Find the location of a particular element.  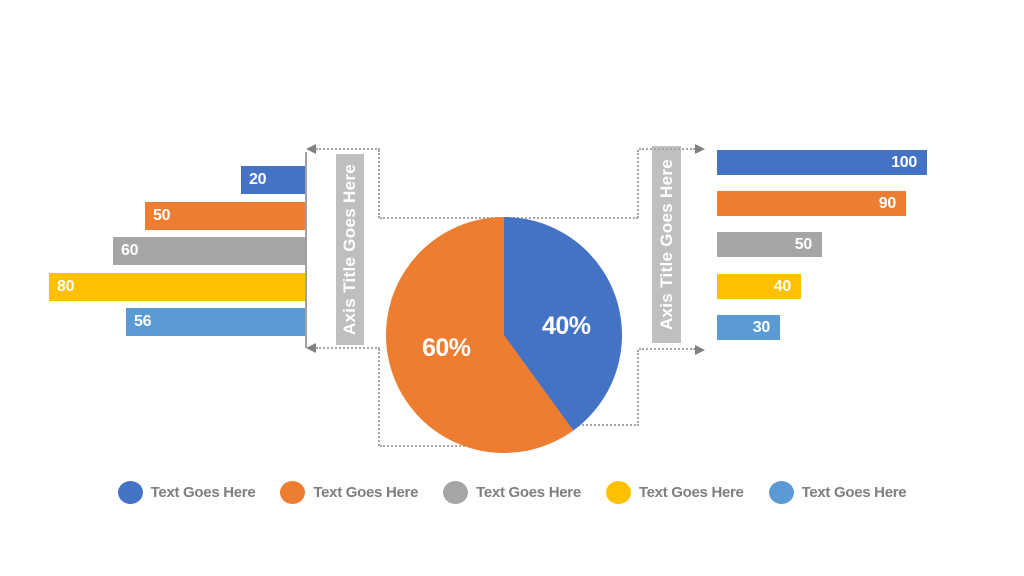

right-chart-bar-2: 50 is located at coordinates (769, 244).